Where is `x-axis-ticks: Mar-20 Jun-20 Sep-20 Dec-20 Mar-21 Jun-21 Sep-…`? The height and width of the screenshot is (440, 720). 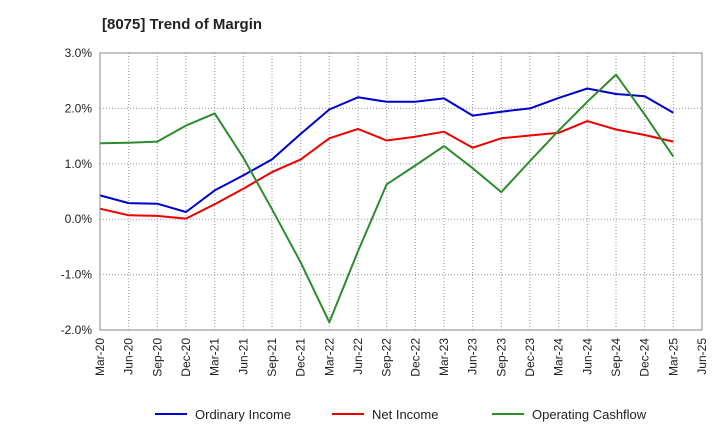 x-axis-ticks: Mar-20 Jun-20 Sep-20 Dec-20 Mar-21 Jun-21 Sep-… is located at coordinates (401, 357).